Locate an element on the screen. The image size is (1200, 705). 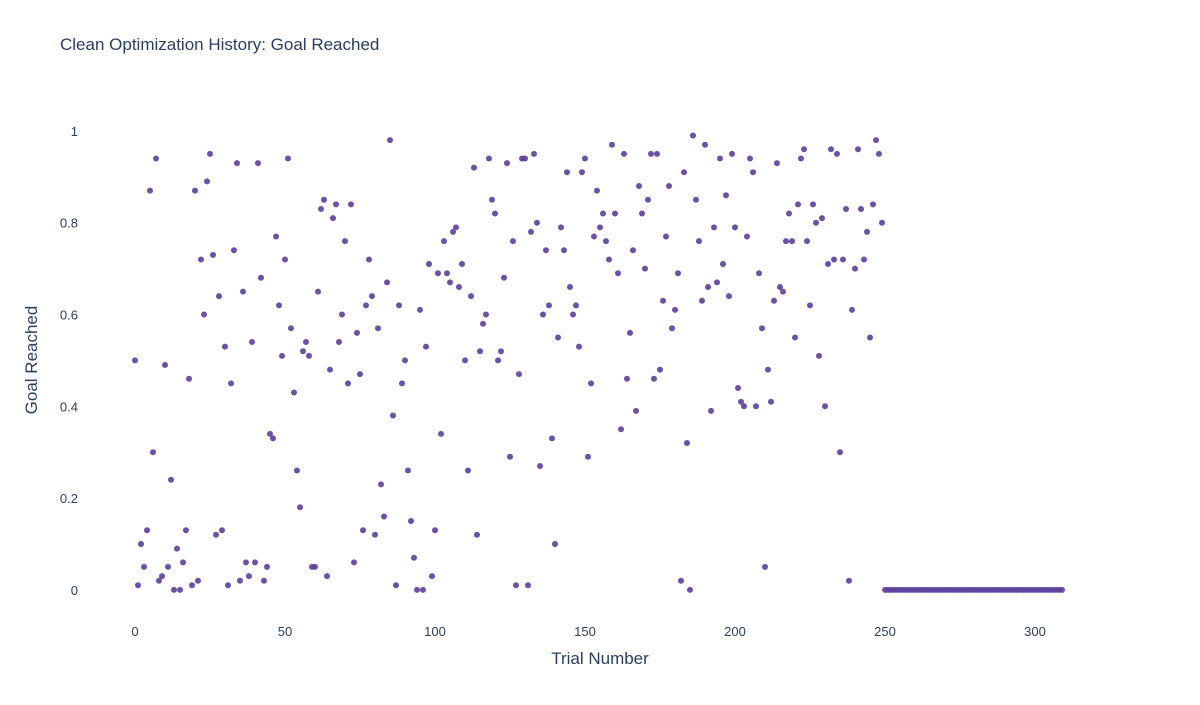
y-tick-label: 0 is located at coordinates (74, 590).